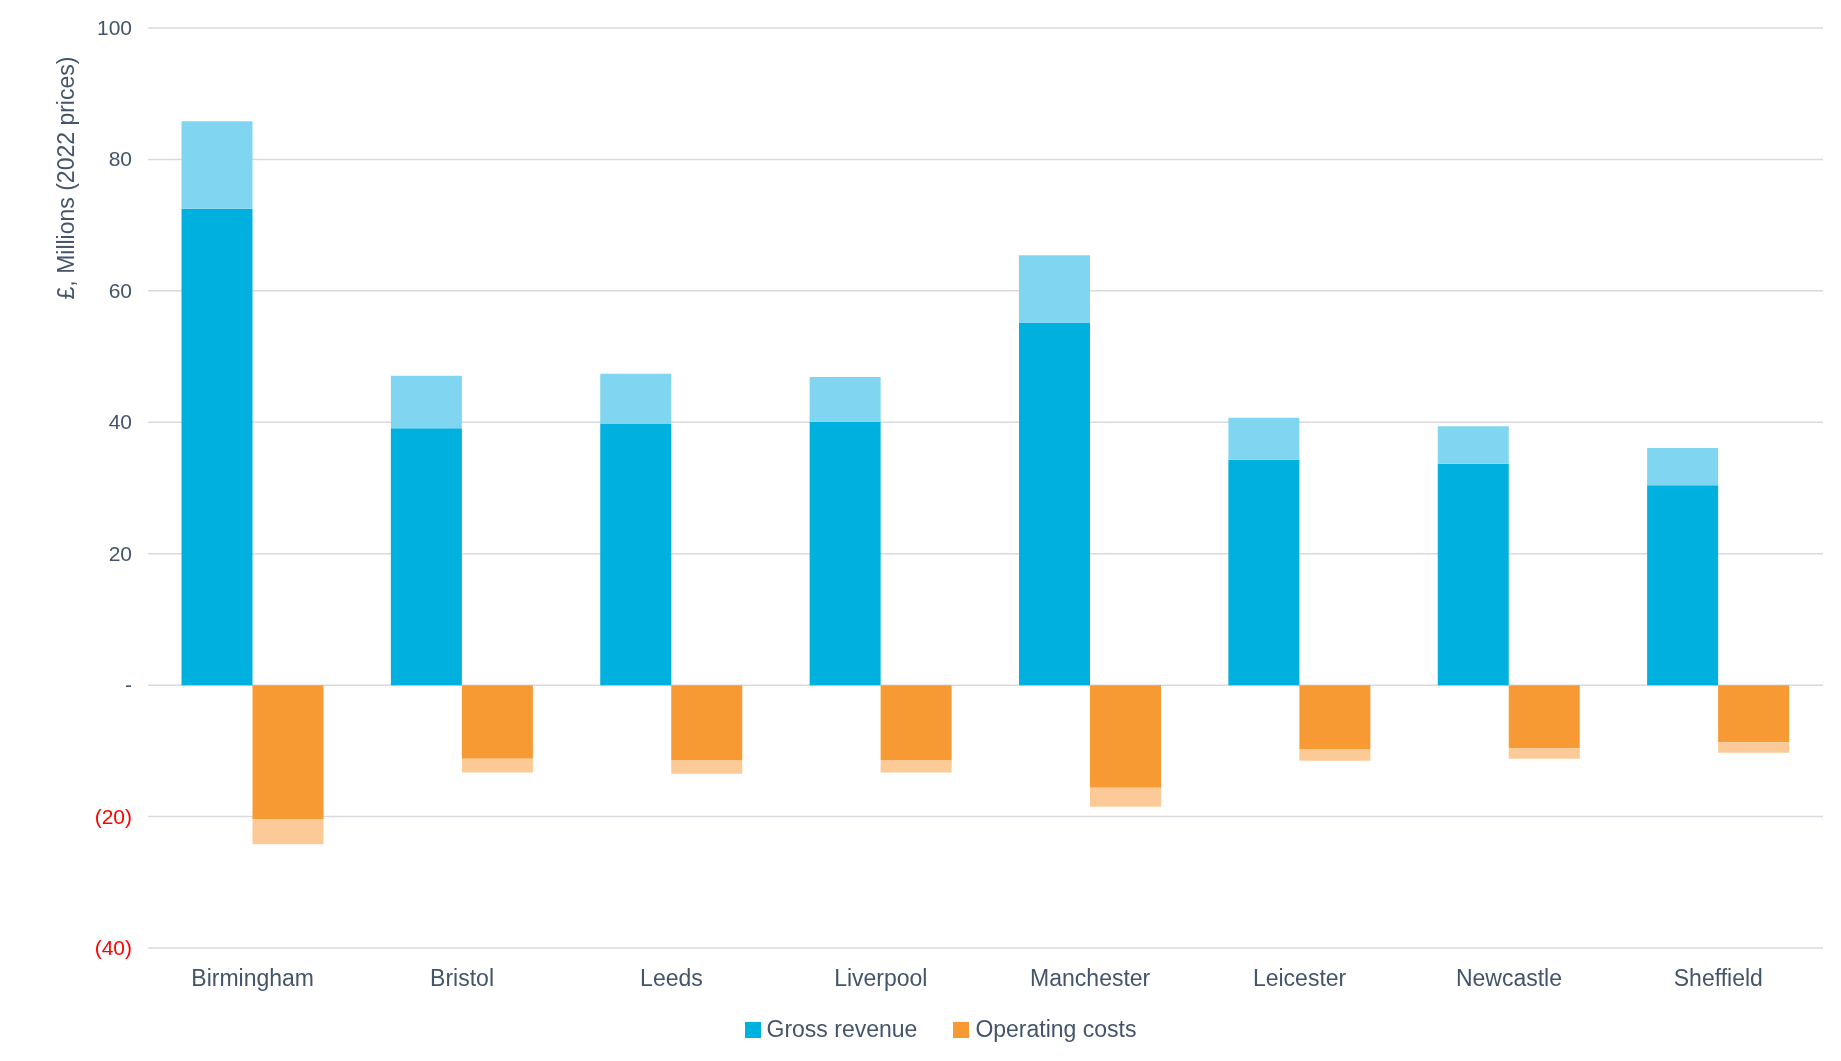 This screenshot has height=1061, width=1841. What do you see at coordinates (253, 978) in the screenshot?
I see `x-tick-label: Birmingham` at bounding box center [253, 978].